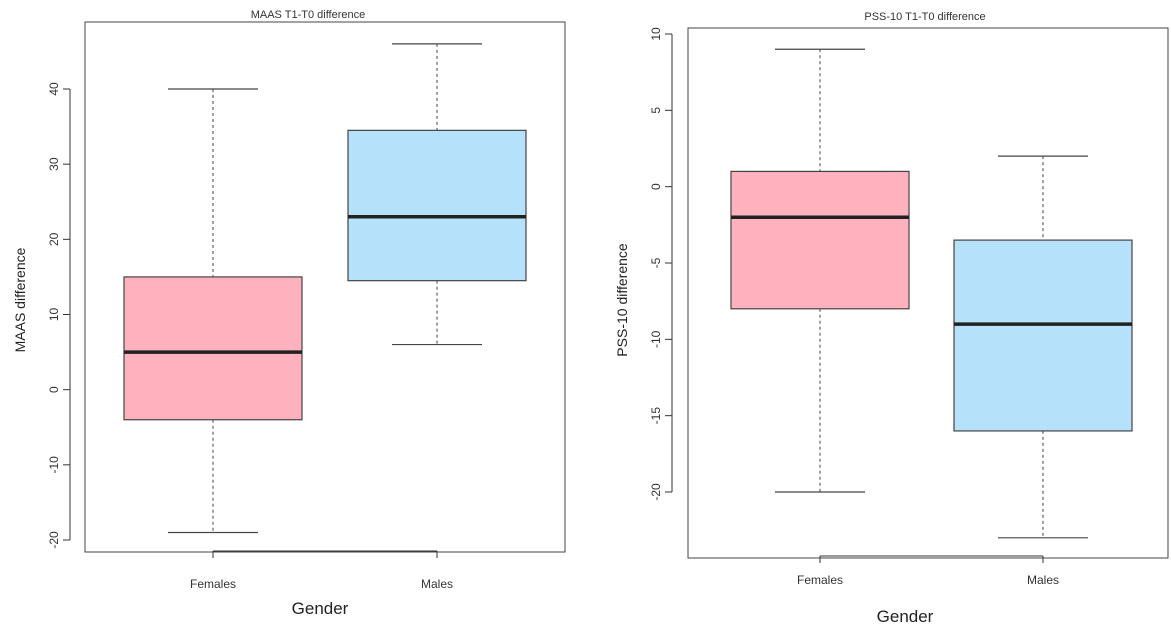  What do you see at coordinates (622, 300) in the screenshot?
I see `y-axis-label: PSS-10 difference` at bounding box center [622, 300].